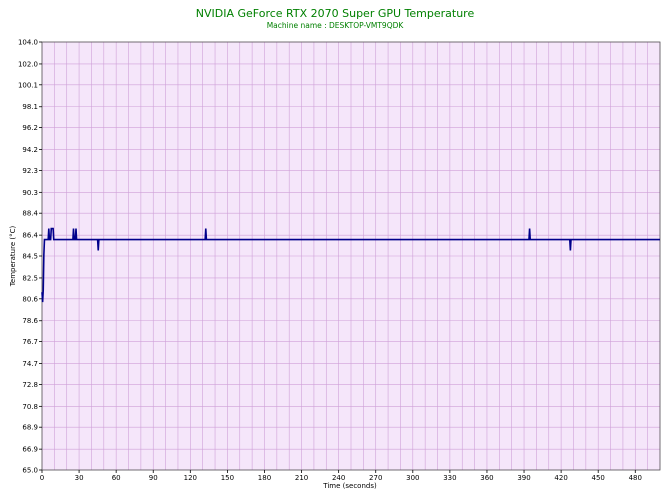 The image size is (670, 502). What do you see at coordinates (349, 486) in the screenshot?
I see `x-axis-title: Time (seconds)` at bounding box center [349, 486].